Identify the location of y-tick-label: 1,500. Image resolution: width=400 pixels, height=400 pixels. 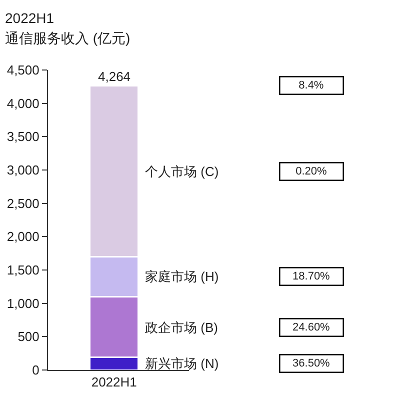
(23, 270).